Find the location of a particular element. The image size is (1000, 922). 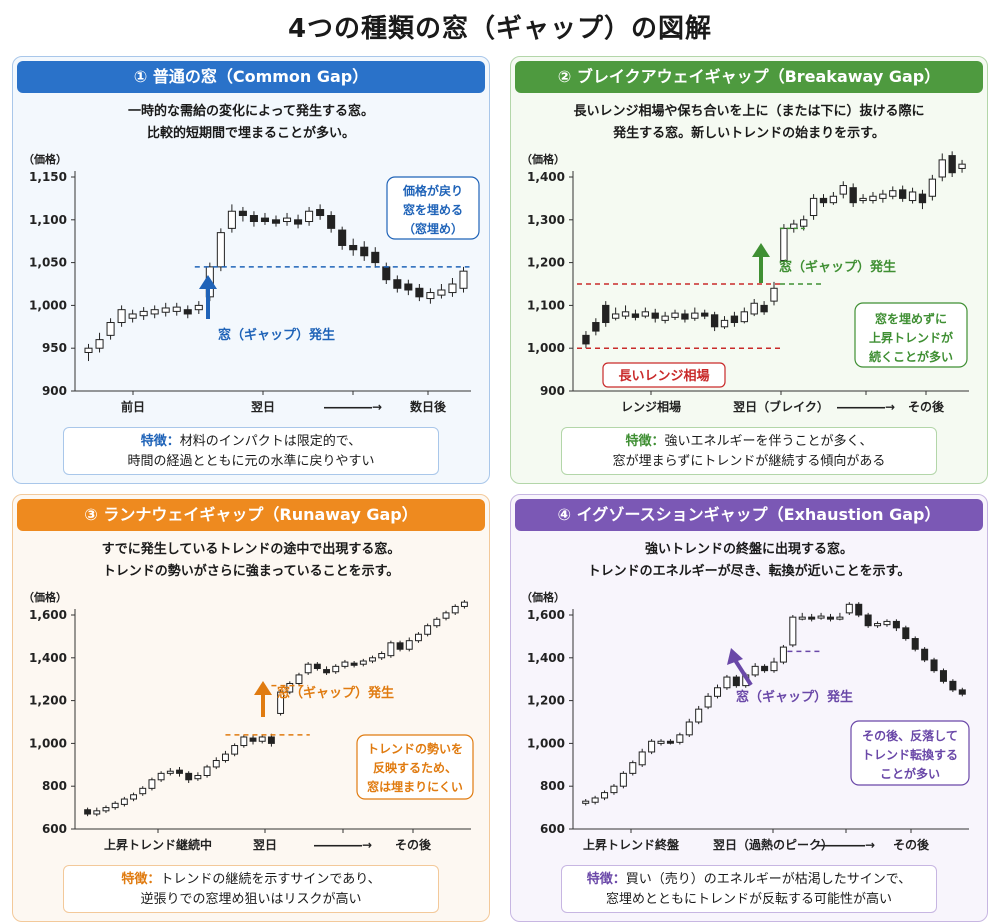

y-tick-label: 900 is located at coordinates (54, 391).